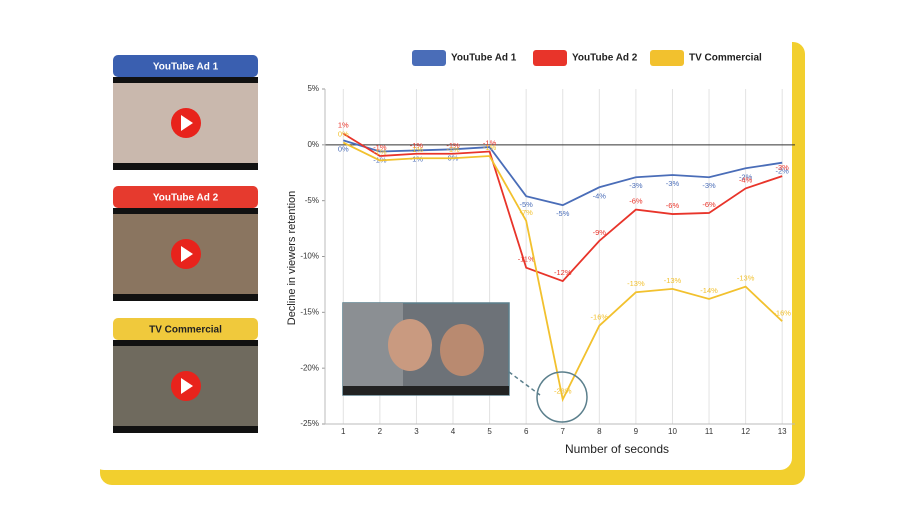  Describe the element at coordinates (380, 431) in the screenshot. I see `x-tick-label: 2` at that location.